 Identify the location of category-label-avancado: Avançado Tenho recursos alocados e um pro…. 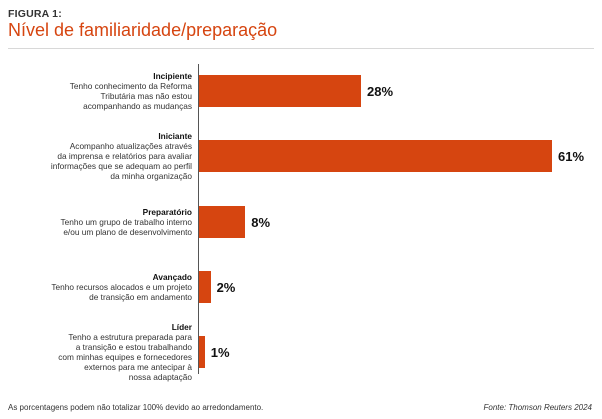
(100, 287).